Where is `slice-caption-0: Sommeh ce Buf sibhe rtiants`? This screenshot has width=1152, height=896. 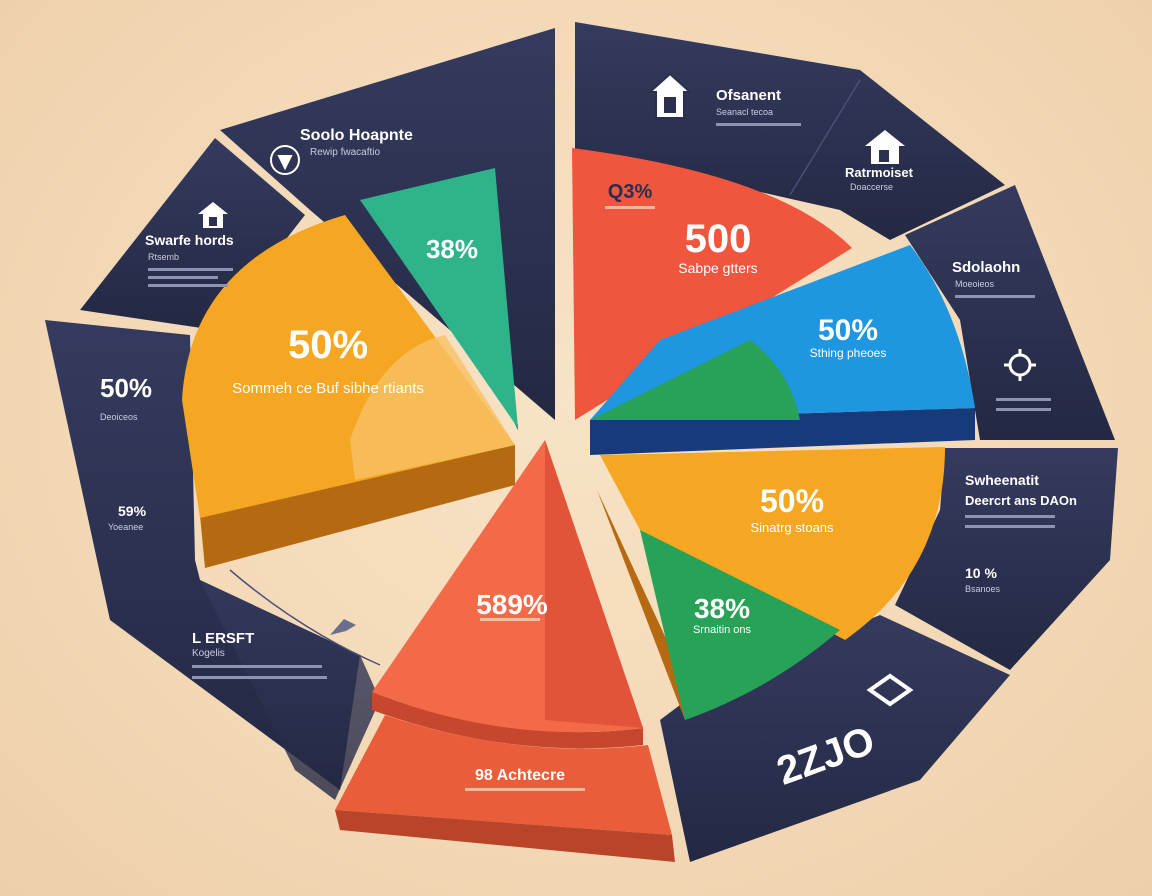
slice-caption-0: Sommeh ce Buf sibhe rtiants is located at coordinates (328, 388).